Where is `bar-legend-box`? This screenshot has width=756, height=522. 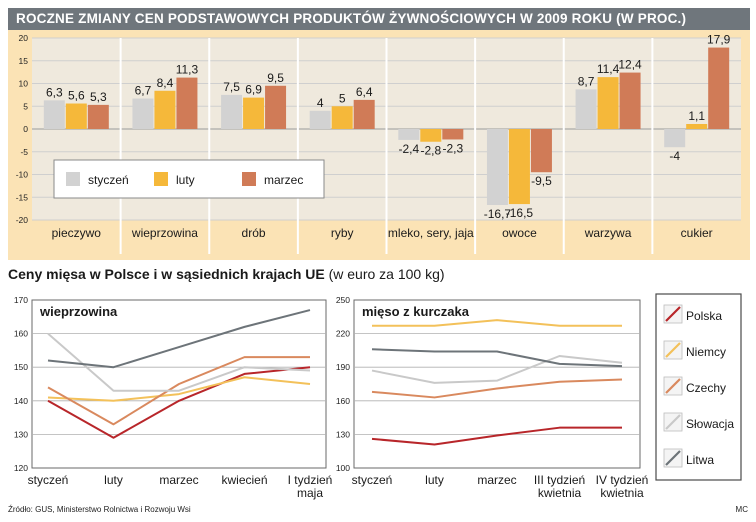 bar-legend-box is located at coordinates (189, 179).